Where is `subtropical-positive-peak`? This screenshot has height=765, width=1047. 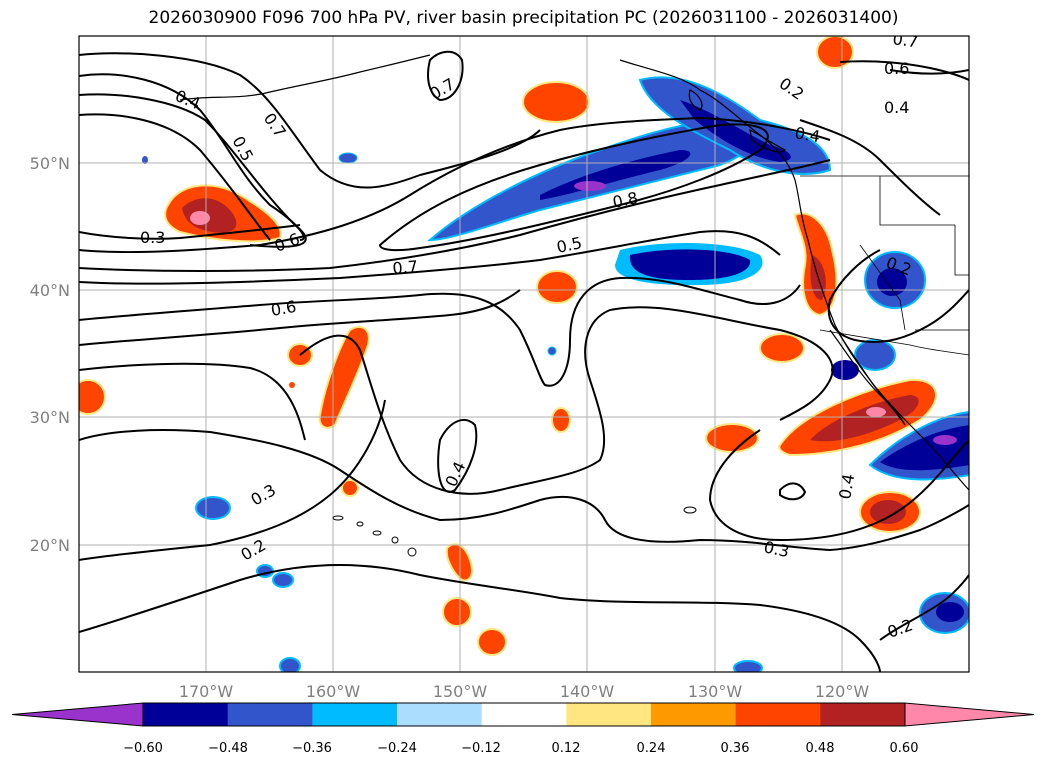
subtropical-positive-peak is located at coordinates (876, 412).